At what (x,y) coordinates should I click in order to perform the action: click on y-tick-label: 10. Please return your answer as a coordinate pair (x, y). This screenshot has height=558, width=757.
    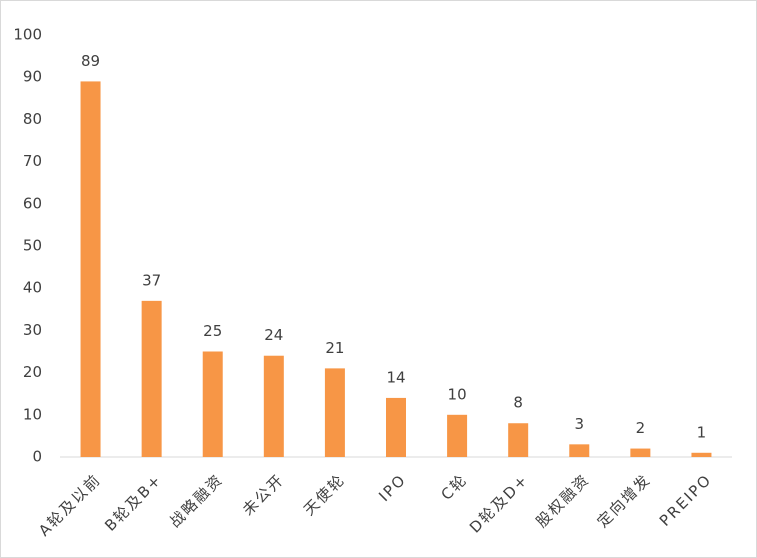
    Looking at the image, I should click on (32, 414).